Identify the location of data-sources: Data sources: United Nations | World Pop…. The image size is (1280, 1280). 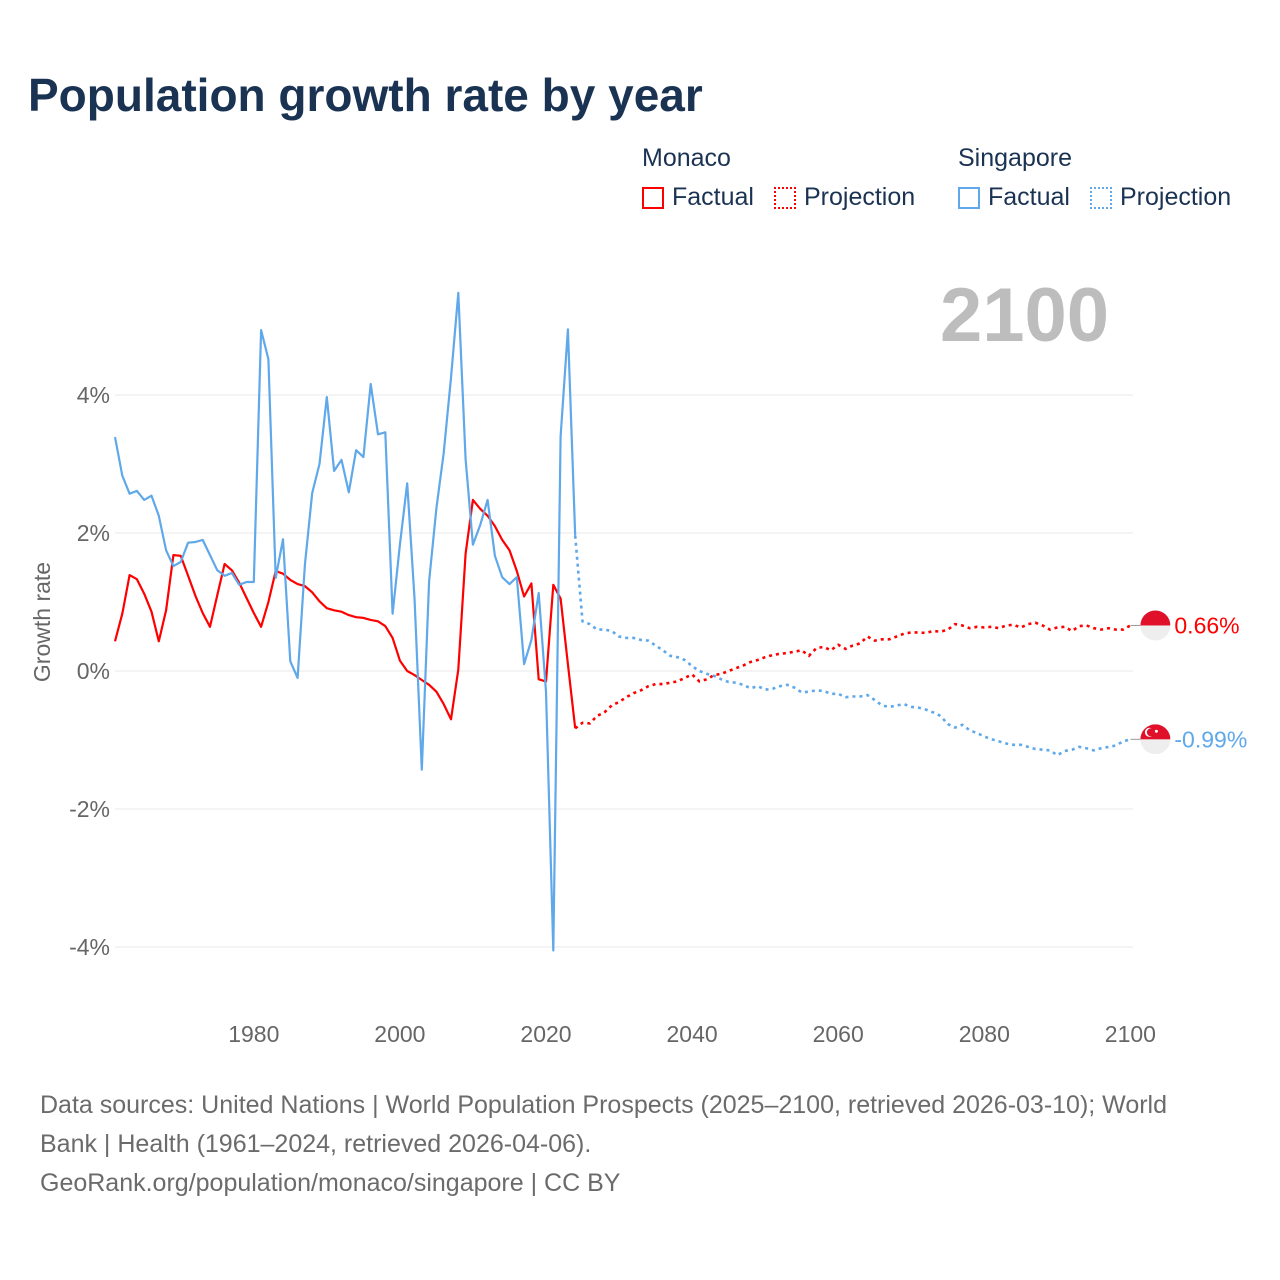
(604, 1124).